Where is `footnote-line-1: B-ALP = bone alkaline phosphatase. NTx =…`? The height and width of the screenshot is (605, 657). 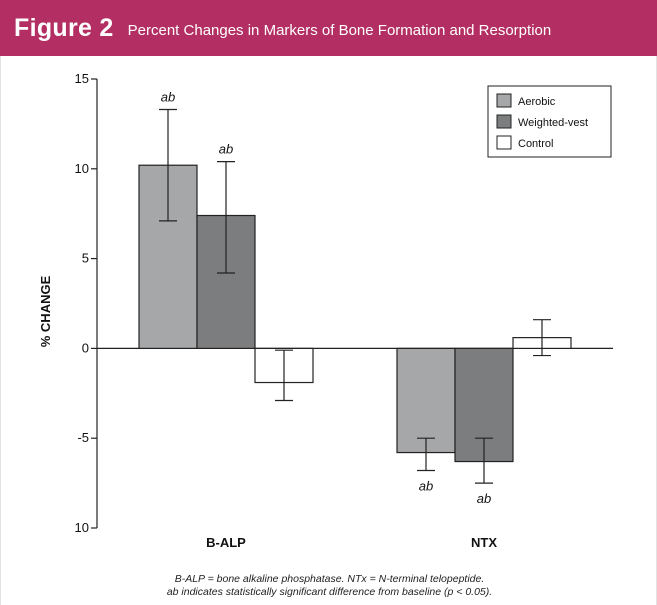
footnote-line-1: B-ALP = bone alkaline phosphatase. NTx =… is located at coordinates (329, 579).